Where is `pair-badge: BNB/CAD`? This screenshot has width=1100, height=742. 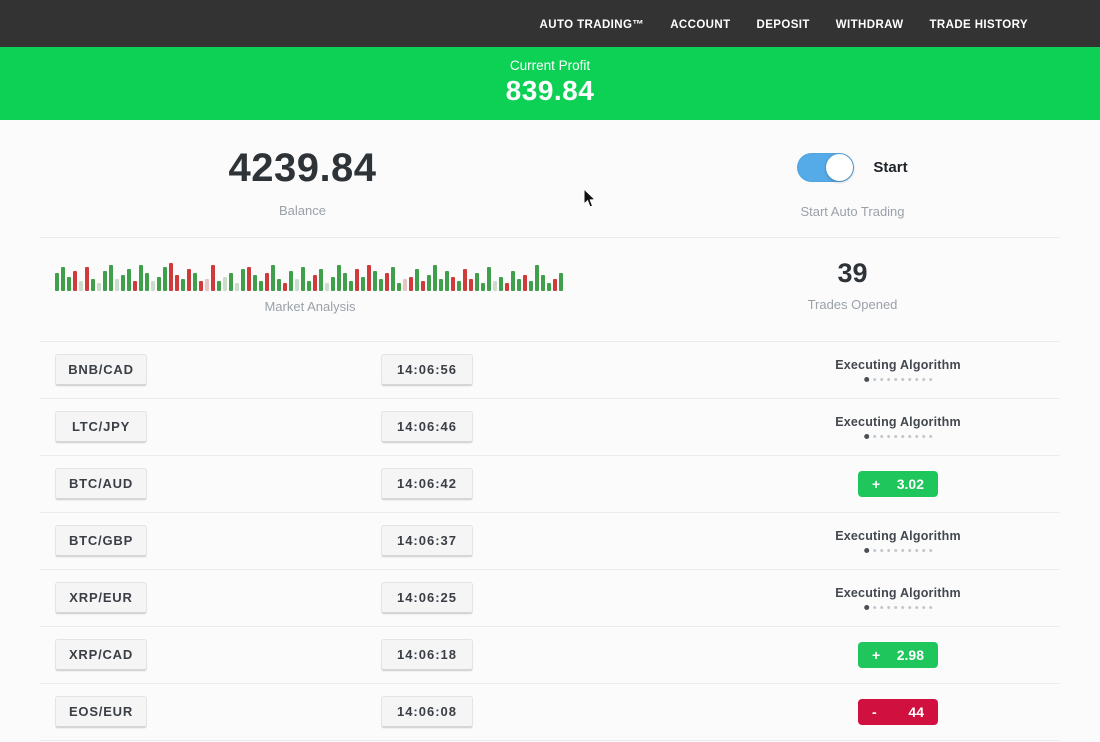 pair-badge: BNB/CAD is located at coordinates (101, 370).